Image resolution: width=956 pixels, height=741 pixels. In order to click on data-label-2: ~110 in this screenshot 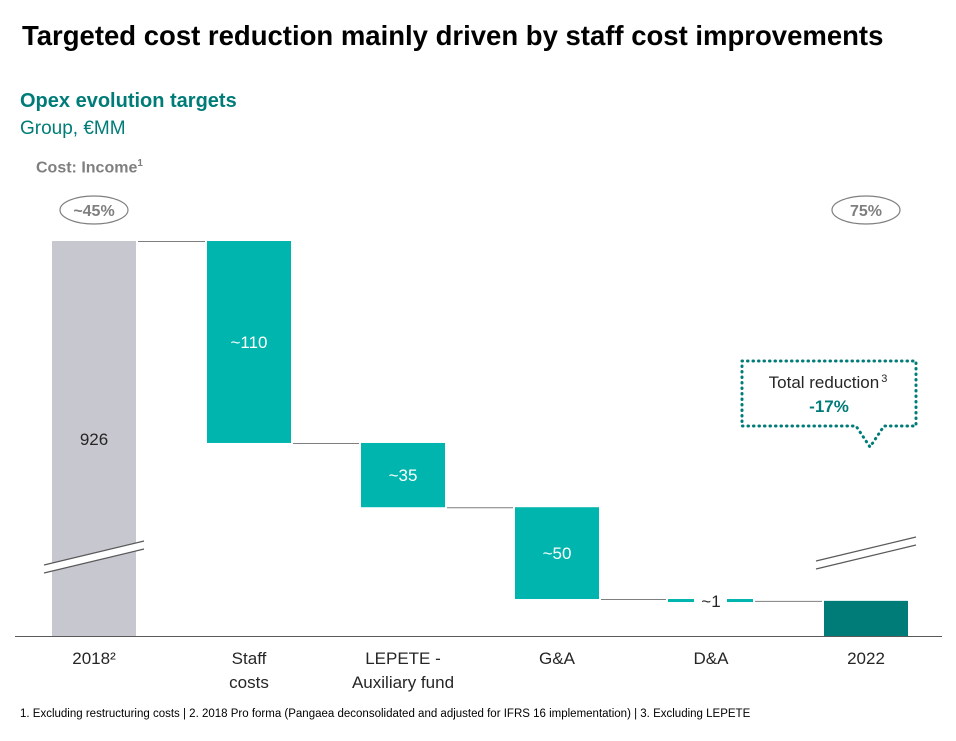, I will do `click(248, 342)`.